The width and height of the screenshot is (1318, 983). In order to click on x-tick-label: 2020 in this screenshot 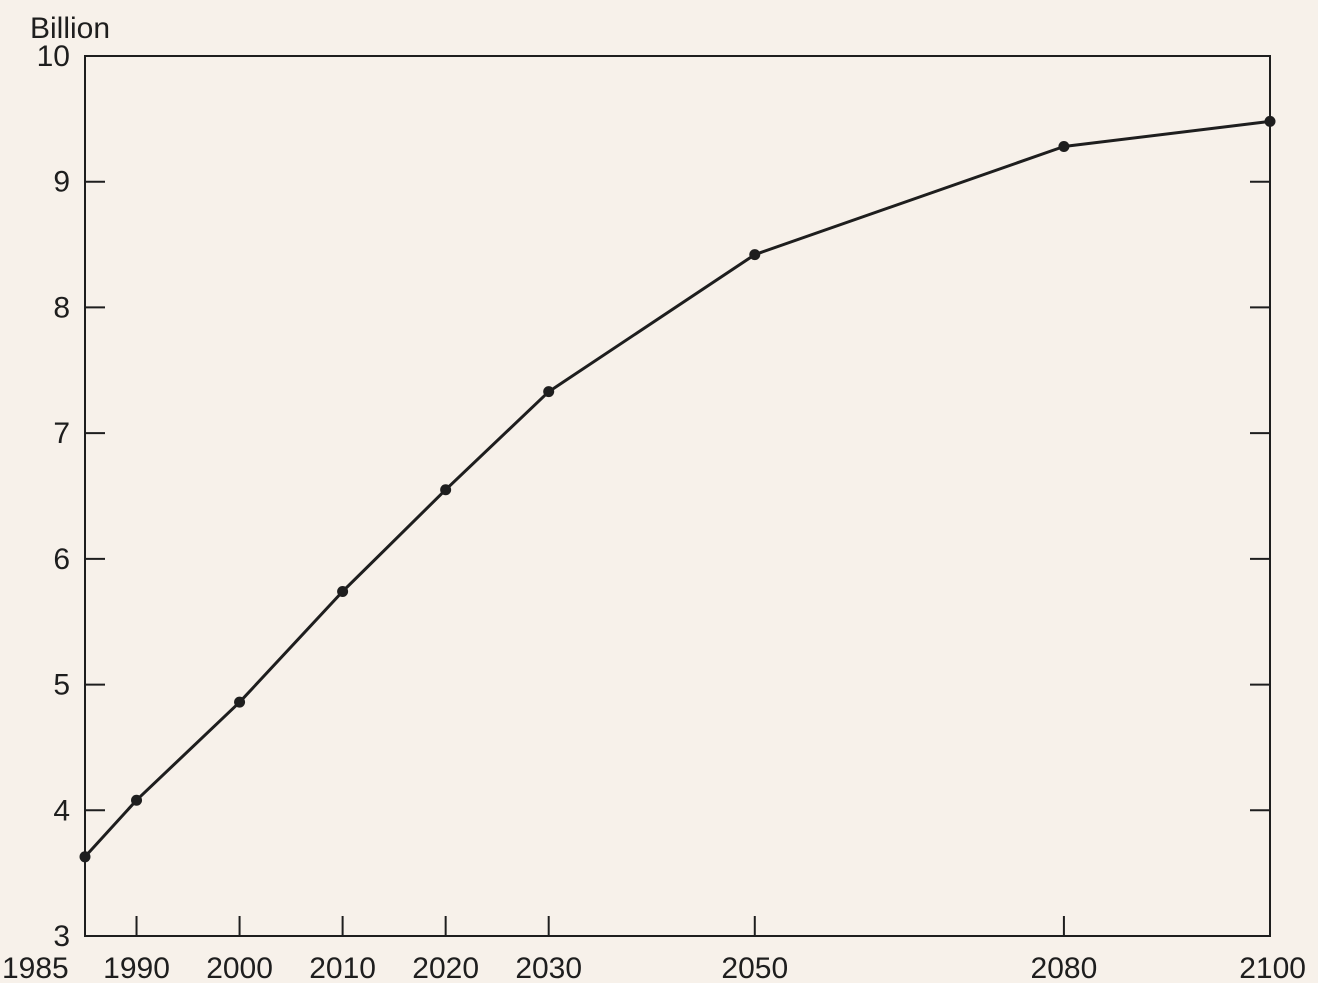, I will do `click(445, 967)`.